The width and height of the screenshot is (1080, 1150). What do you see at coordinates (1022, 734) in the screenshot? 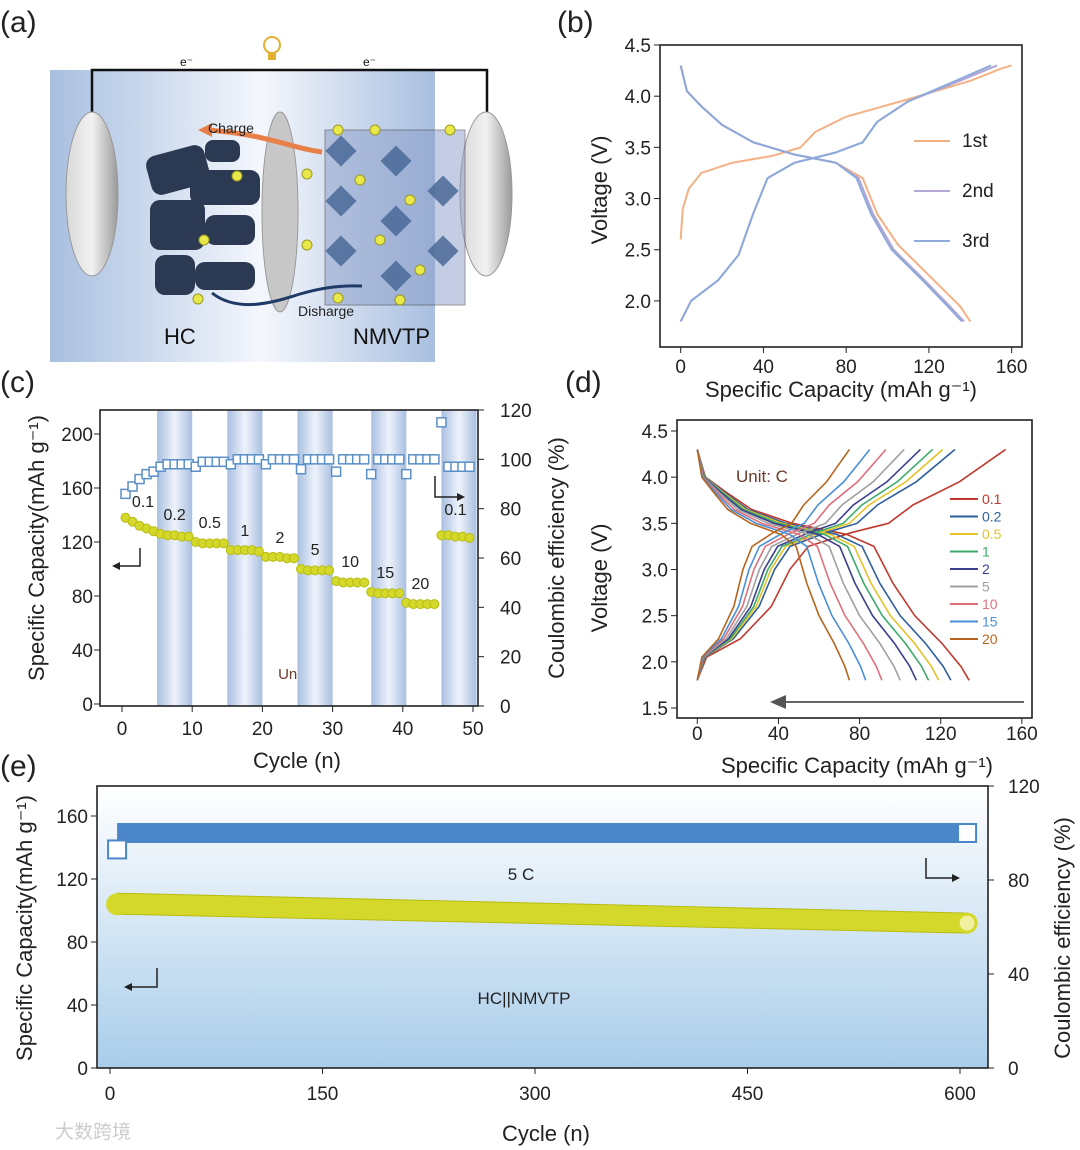
I see `x-tick-label: 160` at bounding box center [1022, 734].